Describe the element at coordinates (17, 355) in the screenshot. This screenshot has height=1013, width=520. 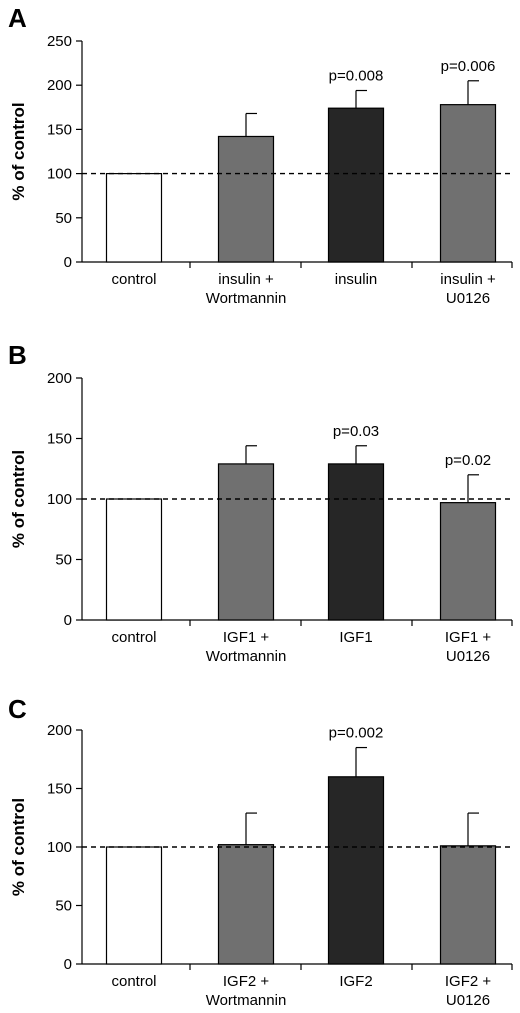
I see `panel-letter: B` at that location.